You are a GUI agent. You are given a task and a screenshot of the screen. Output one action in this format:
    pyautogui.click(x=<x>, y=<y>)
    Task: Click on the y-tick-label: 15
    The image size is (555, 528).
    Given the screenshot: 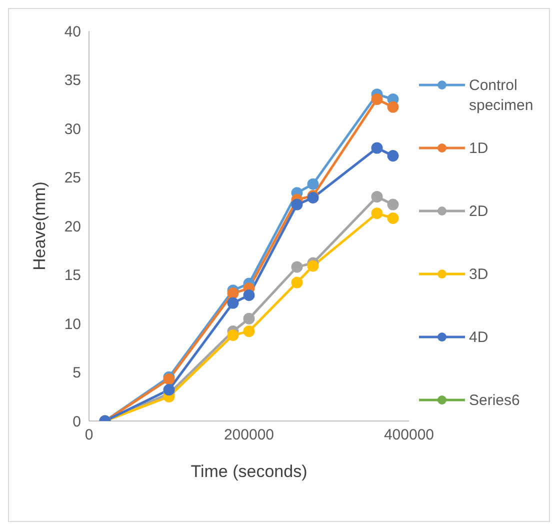 What is the action you would take?
    pyautogui.click(x=72, y=275)
    